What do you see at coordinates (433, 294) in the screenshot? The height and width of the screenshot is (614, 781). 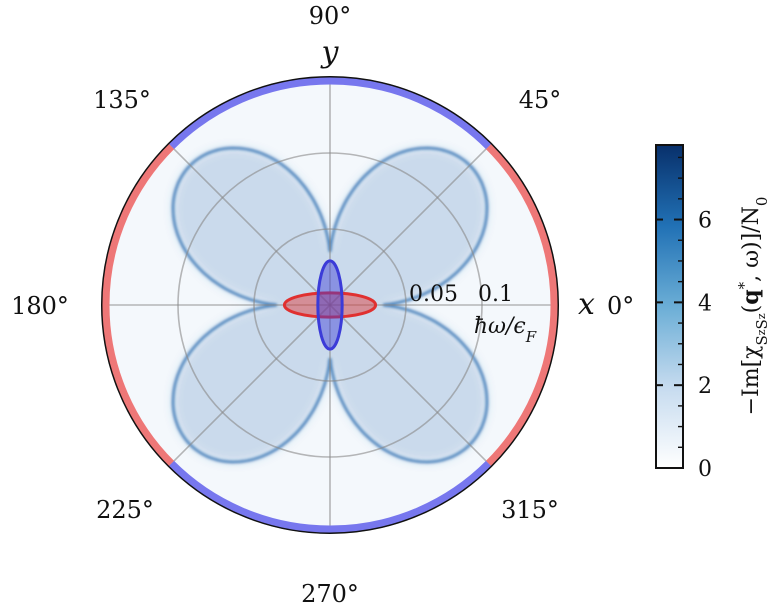 I see `radial-tick-label: 0.05` at bounding box center [433, 294].